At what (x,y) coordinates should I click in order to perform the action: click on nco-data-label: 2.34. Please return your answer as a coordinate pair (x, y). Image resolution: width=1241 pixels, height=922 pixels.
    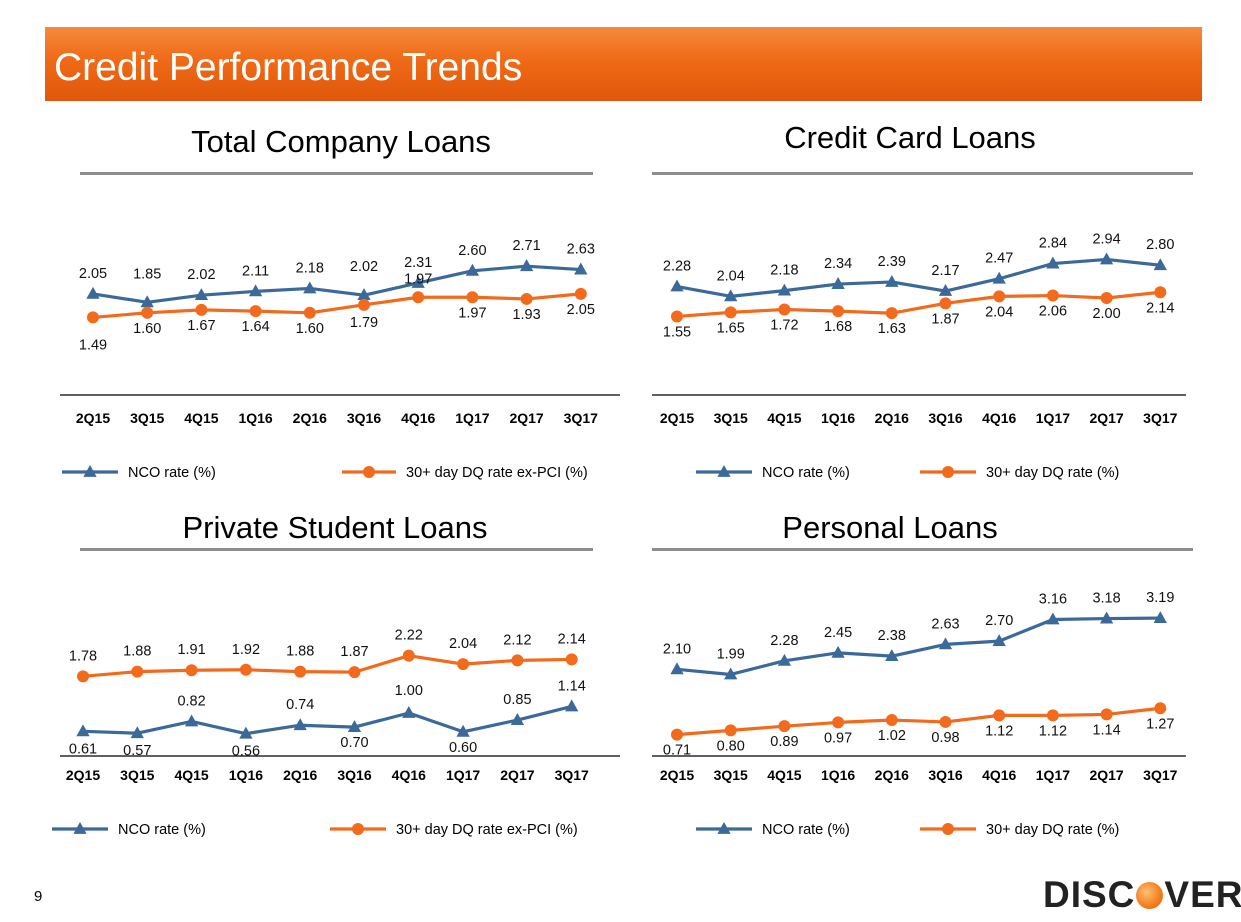
    Looking at the image, I should click on (838, 264).